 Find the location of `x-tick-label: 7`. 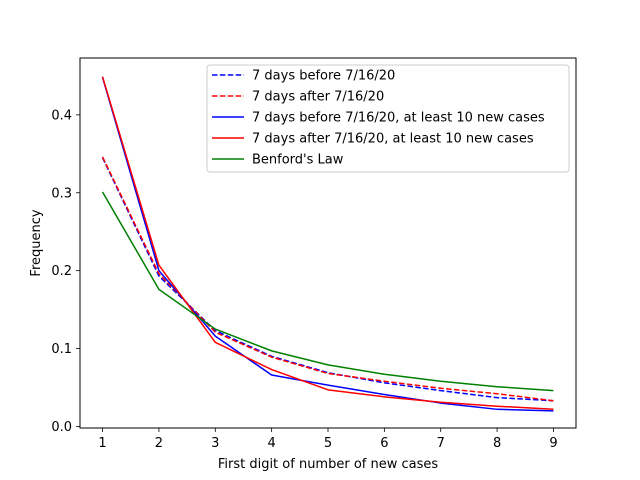

x-tick-label: 7 is located at coordinates (441, 443).